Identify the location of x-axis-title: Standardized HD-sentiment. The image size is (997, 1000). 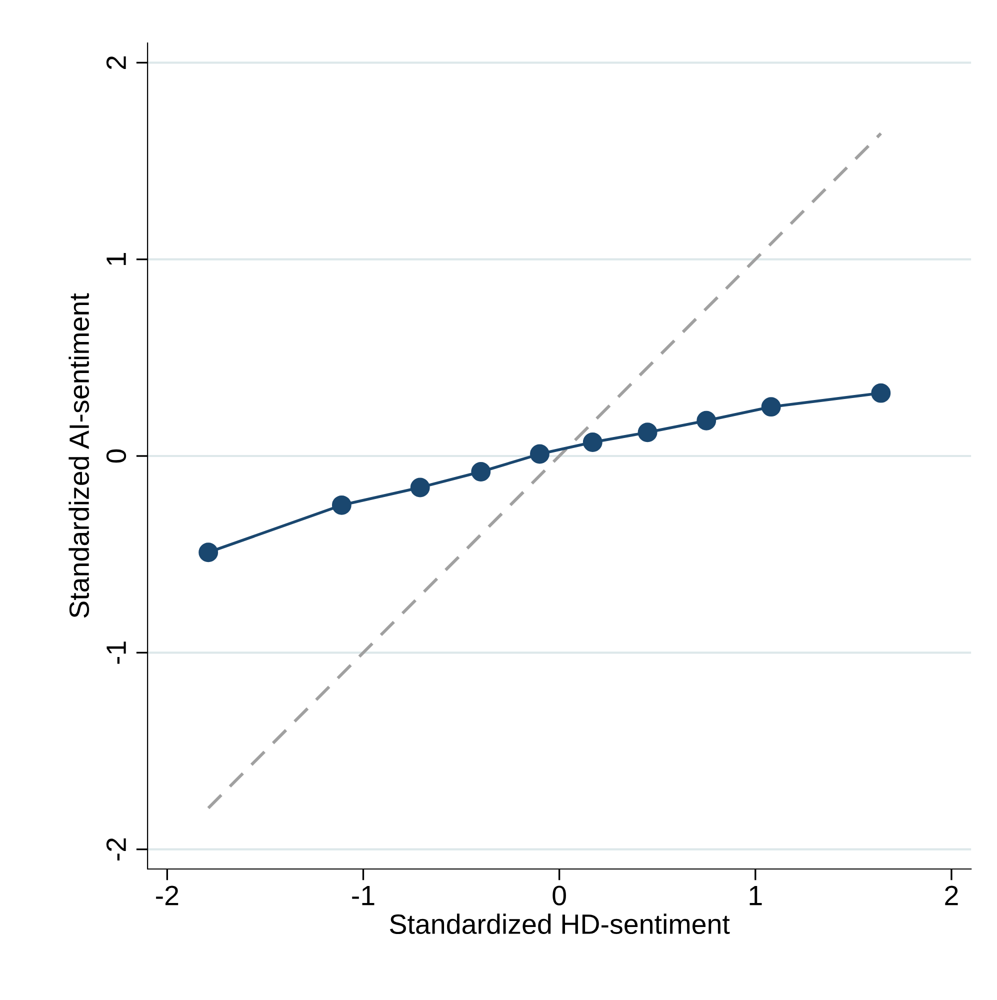
(560, 924).